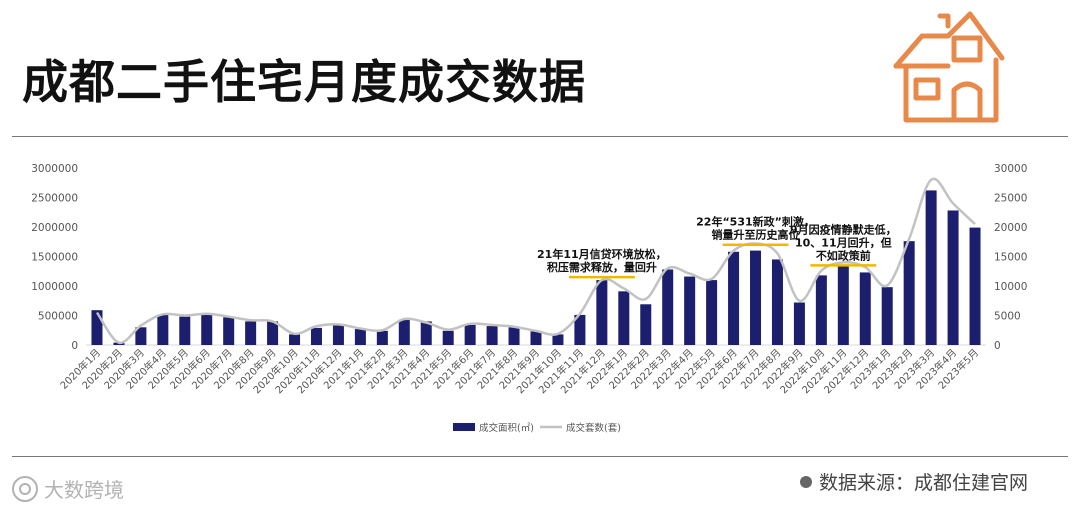 This screenshot has height=507, width=1080. What do you see at coordinates (1010, 228) in the screenshot?
I see `y-right-tick-label: 20000` at bounding box center [1010, 228].